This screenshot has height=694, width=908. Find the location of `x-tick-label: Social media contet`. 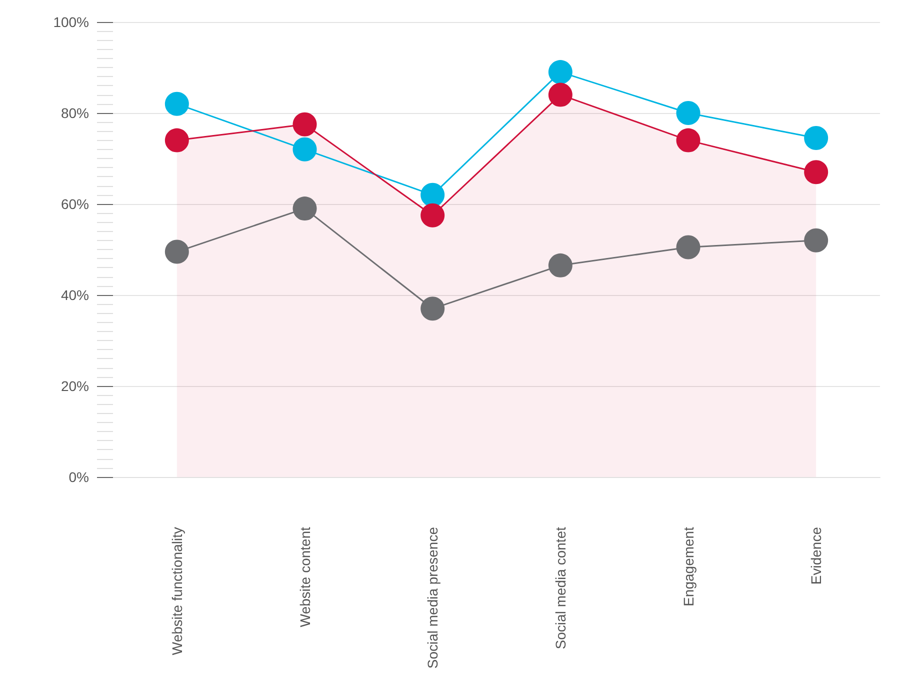

x-tick-label: Social media contet is located at coordinates (560, 588).